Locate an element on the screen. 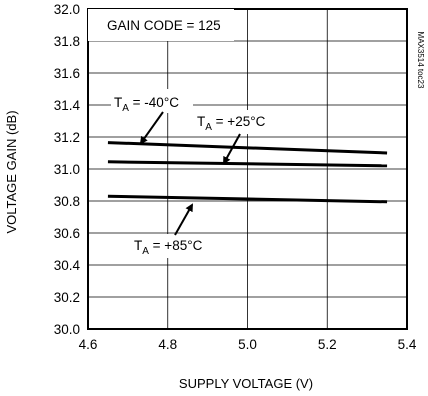 The image size is (428, 396). y-axis-label: VOLTAGE GAIN (dB) is located at coordinates (11, 171).